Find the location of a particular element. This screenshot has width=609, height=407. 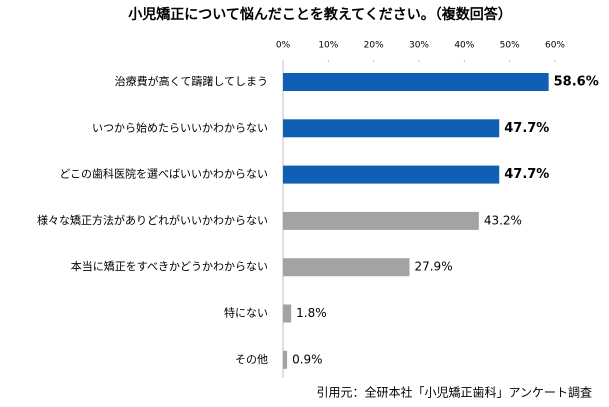

y-tick-label: 治療費が高くて躊躇してしまう is located at coordinates (191, 81).